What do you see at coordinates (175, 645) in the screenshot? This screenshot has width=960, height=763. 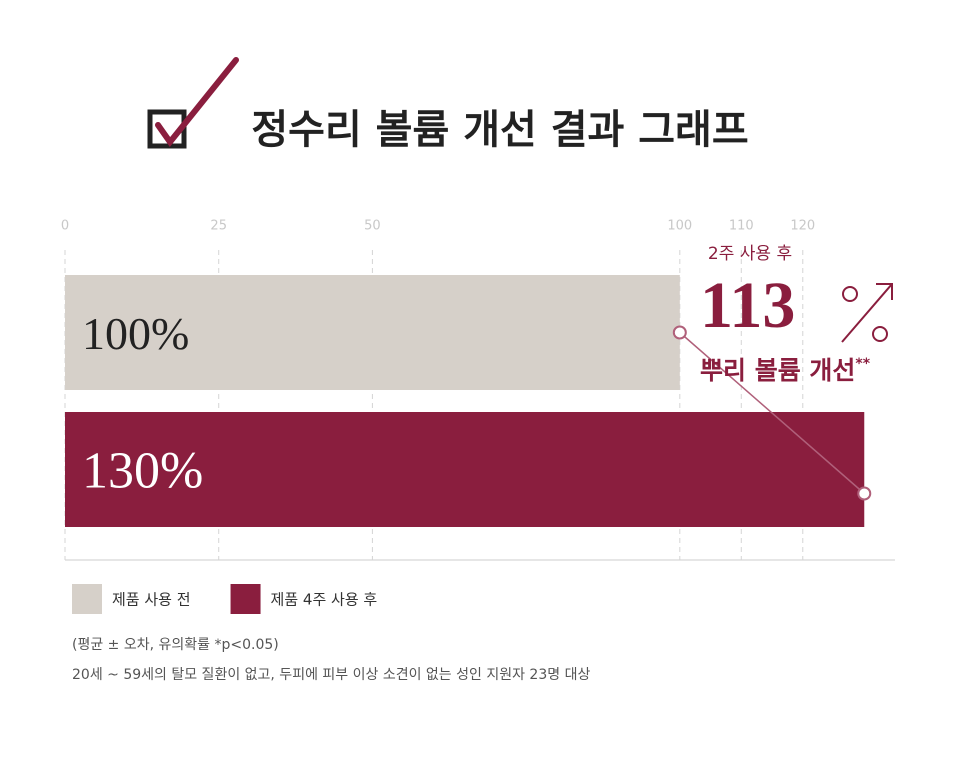 I see `footnote: (평균 ± 오차, 유의확률 *p<0.05)` at bounding box center [175, 645].